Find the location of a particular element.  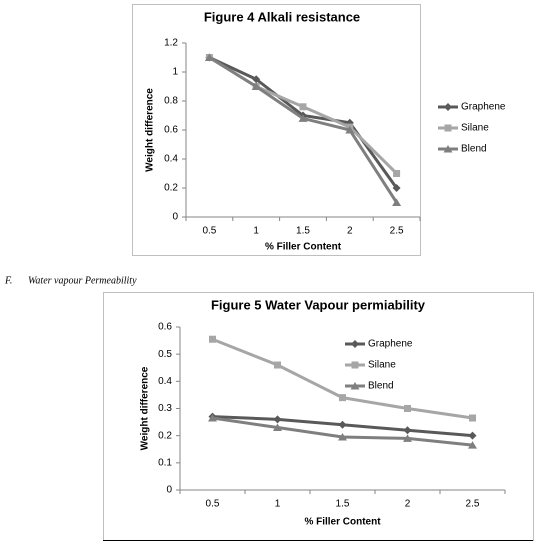

y-tick-label: 0.8 is located at coordinates (171, 101).